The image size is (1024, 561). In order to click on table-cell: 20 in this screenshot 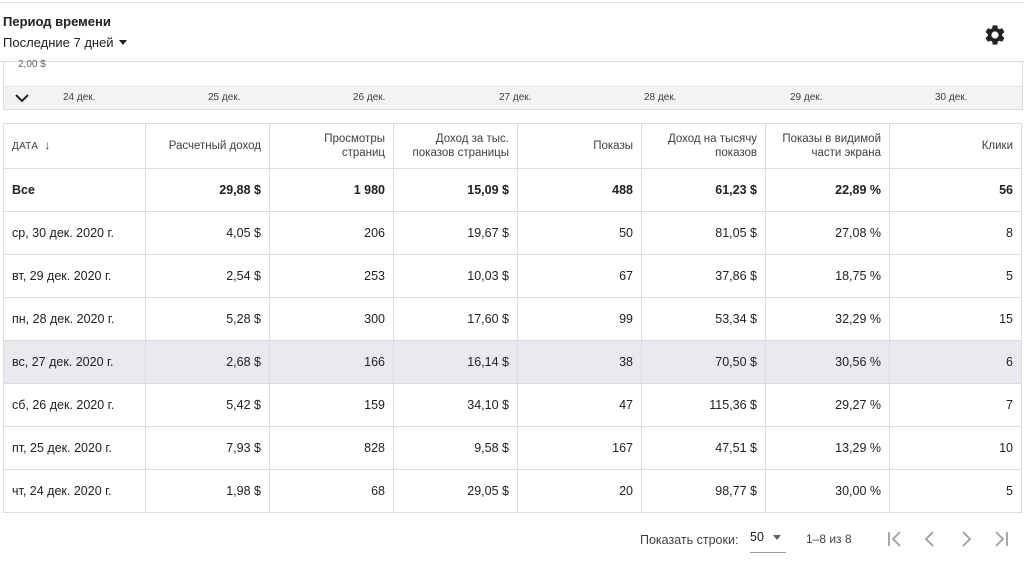, I will do `click(579, 491)`.